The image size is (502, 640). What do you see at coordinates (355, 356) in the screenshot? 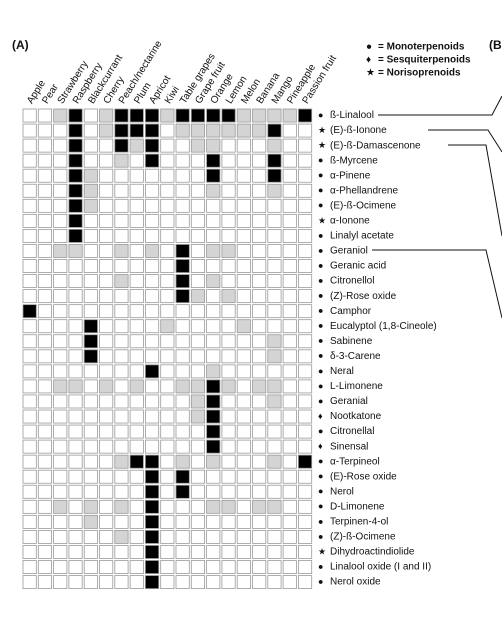
I see `compound-label: δ-3-Carene` at bounding box center [355, 356].